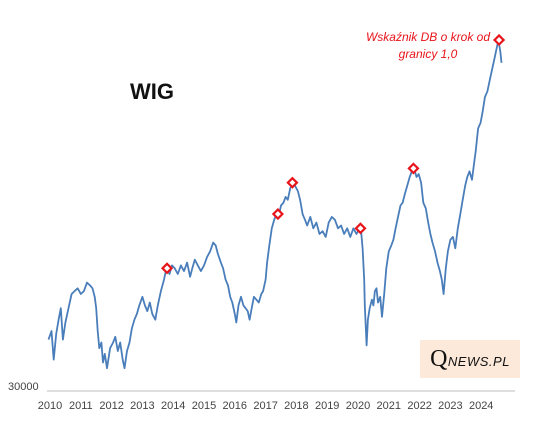 The image size is (560, 425). I want to click on y-axis-min-label: 30000, so click(23, 387).